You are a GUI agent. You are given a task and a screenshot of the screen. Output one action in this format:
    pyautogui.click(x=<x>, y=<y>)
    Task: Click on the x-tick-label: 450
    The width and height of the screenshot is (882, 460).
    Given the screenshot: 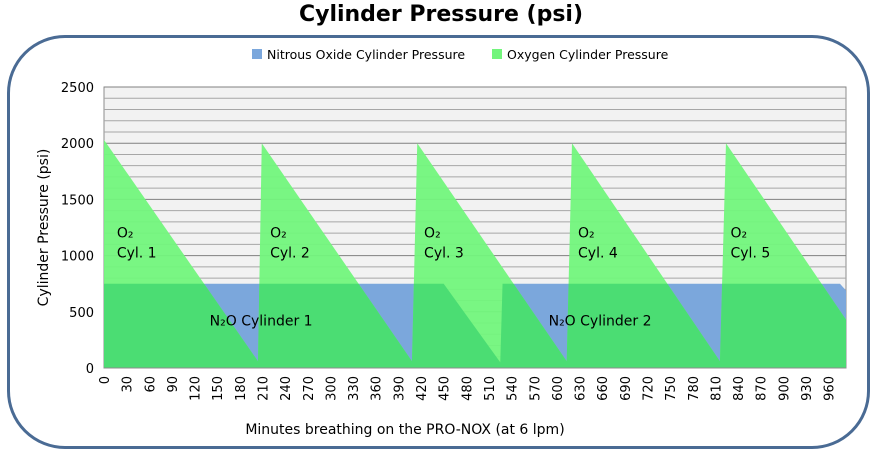 What is the action you would take?
    pyautogui.click(x=445, y=388)
    